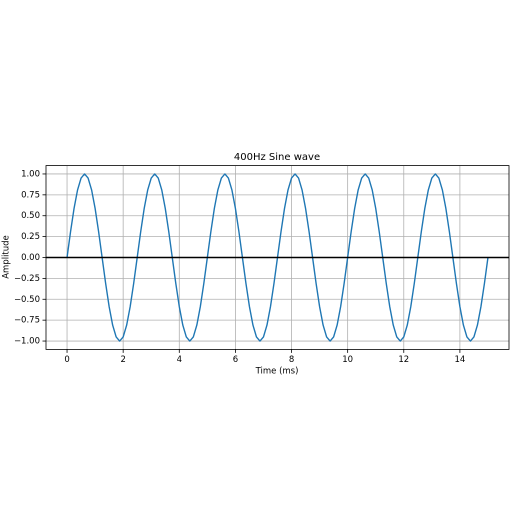 The height and width of the screenshot is (512, 512). I want to click on y-tick-label: 0.25, so click(30, 237).